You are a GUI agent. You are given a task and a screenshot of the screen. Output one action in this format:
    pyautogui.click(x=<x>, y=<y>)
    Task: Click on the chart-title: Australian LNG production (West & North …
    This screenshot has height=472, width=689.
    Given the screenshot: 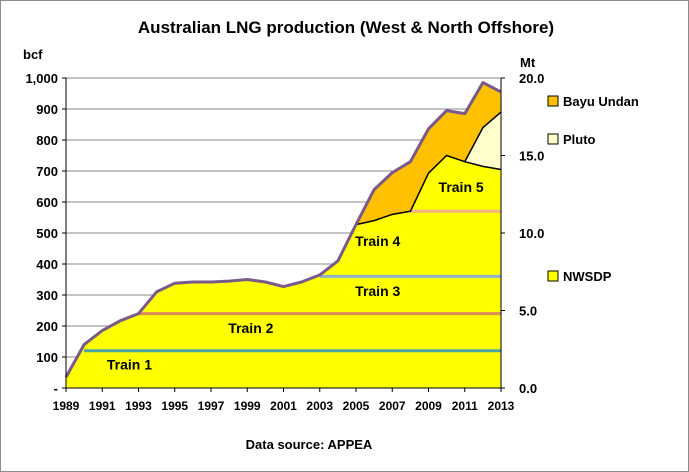 What is the action you would take?
    pyautogui.click(x=346, y=27)
    